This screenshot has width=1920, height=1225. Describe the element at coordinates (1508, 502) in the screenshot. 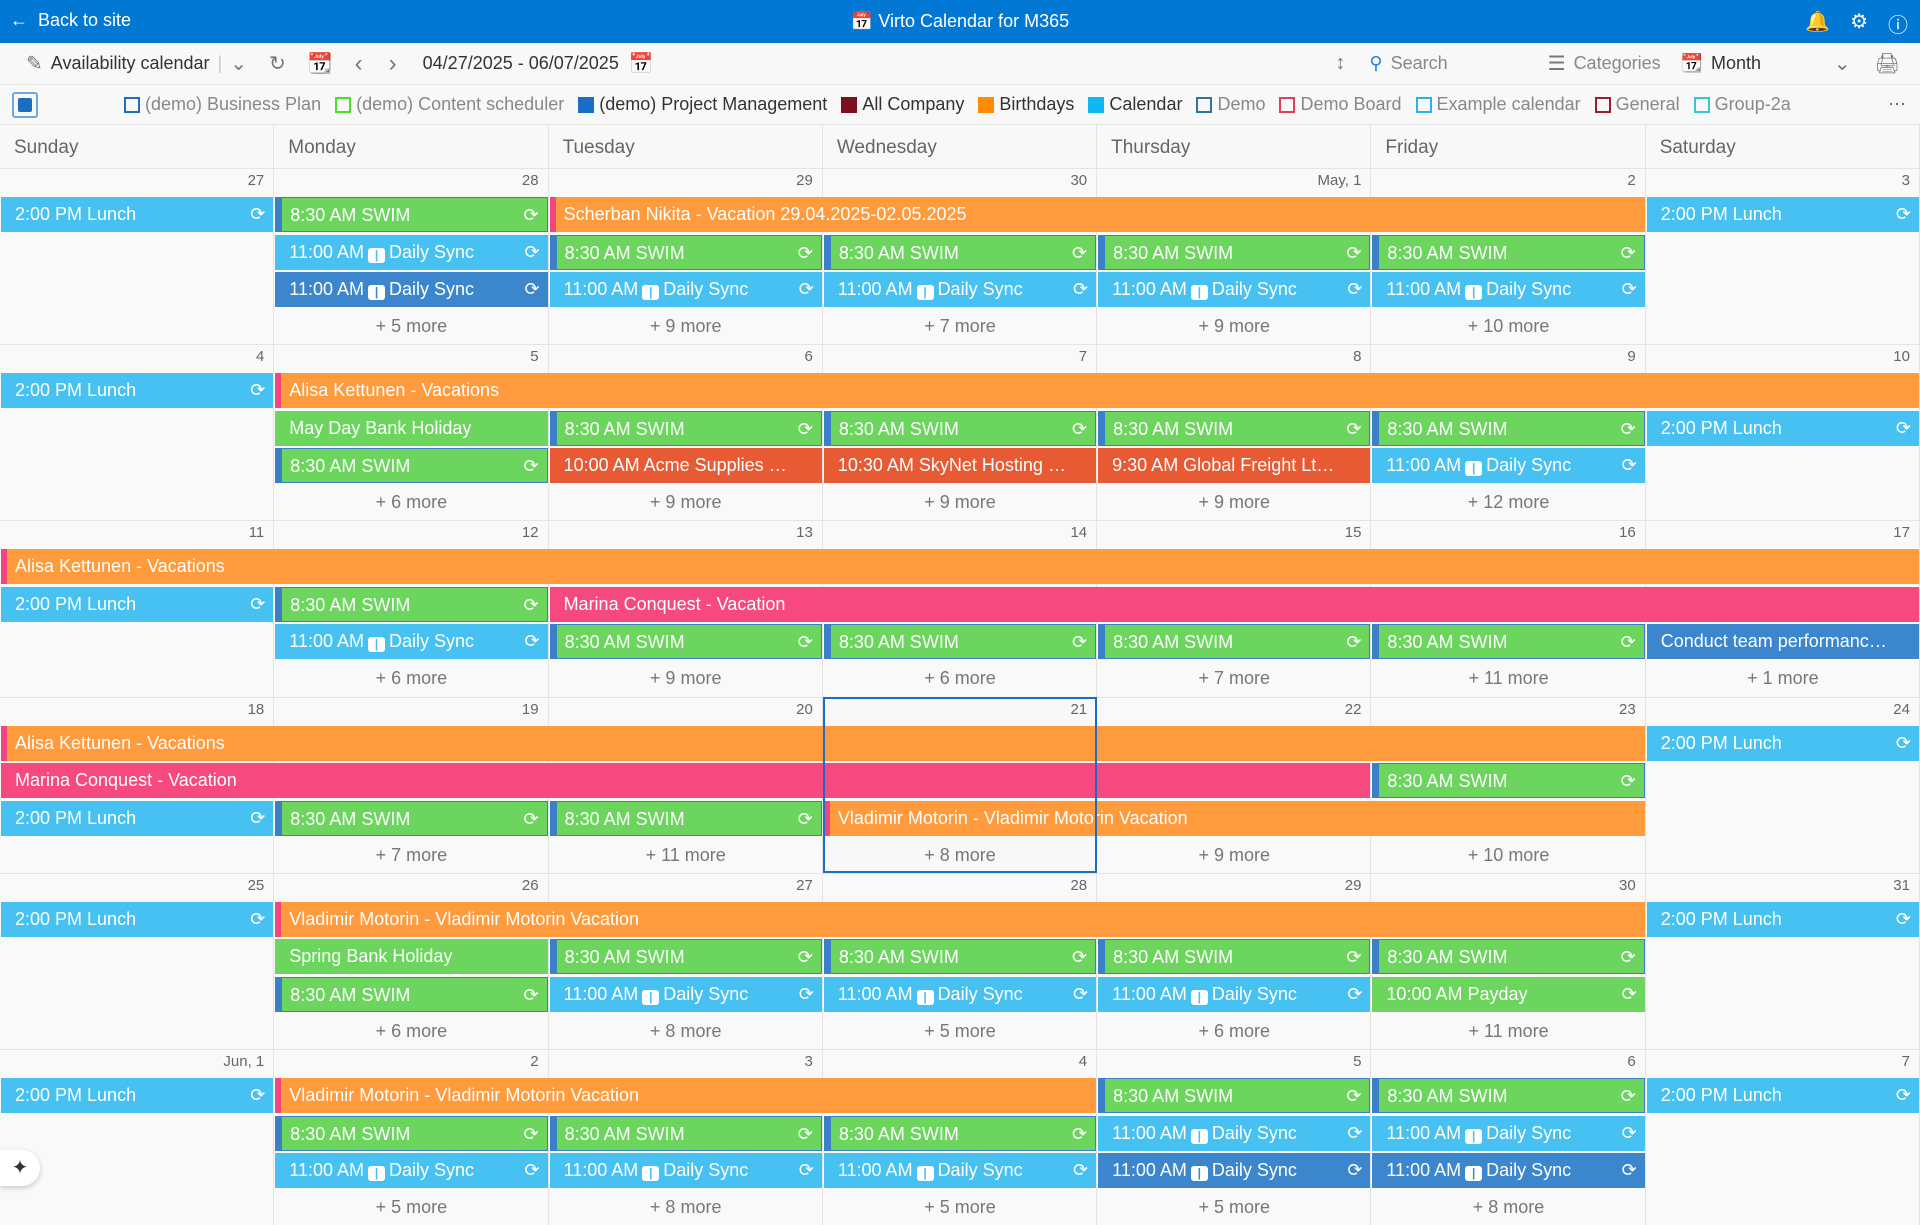

I see `more-events-link: + 12 more` at that location.